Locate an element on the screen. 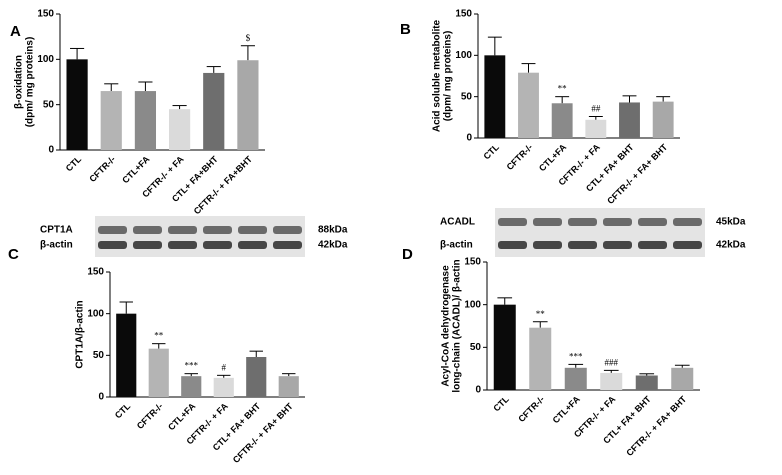 The image size is (782, 475). annotation: $ is located at coordinates (248, 38).